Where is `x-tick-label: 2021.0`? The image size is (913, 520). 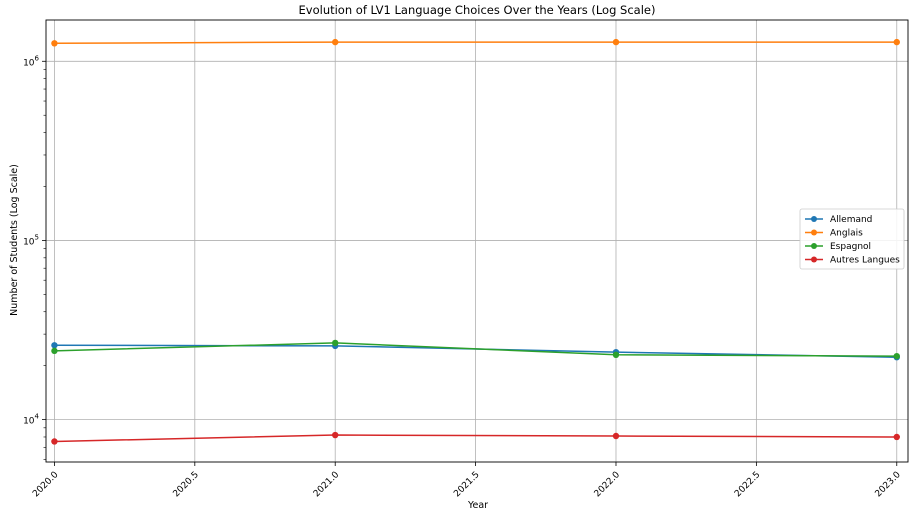
x-tick-label: 2021.0 is located at coordinates (327, 485).